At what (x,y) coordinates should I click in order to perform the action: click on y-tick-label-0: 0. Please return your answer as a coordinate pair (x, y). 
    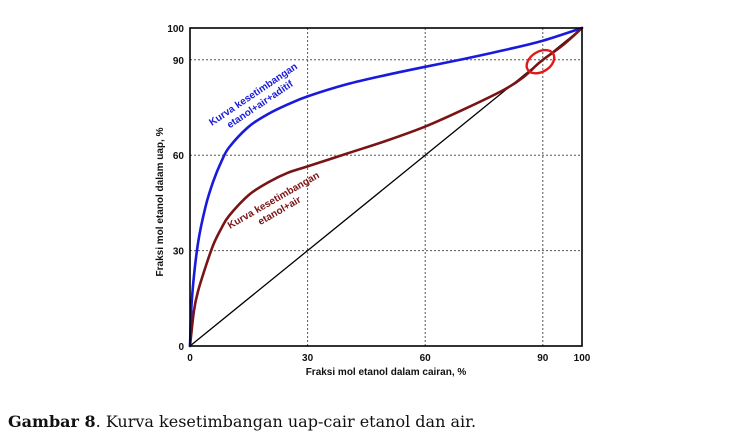
    Looking at the image, I should click on (181, 347).